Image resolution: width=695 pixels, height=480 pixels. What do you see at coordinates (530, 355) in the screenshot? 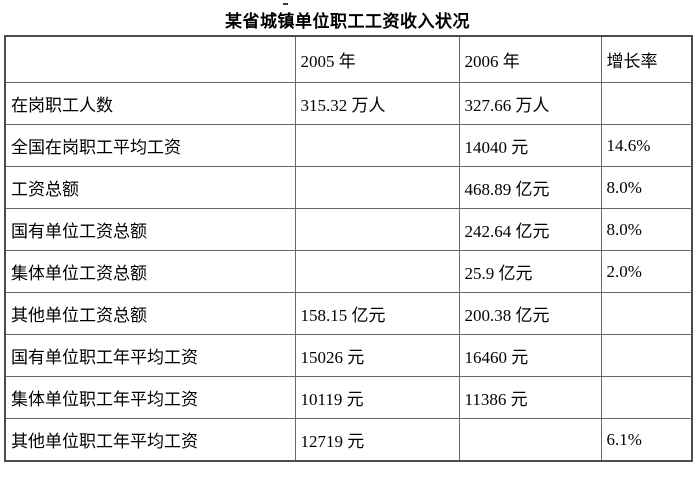
I see `cell-2006: 16460 元` at bounding box center [530, 355].